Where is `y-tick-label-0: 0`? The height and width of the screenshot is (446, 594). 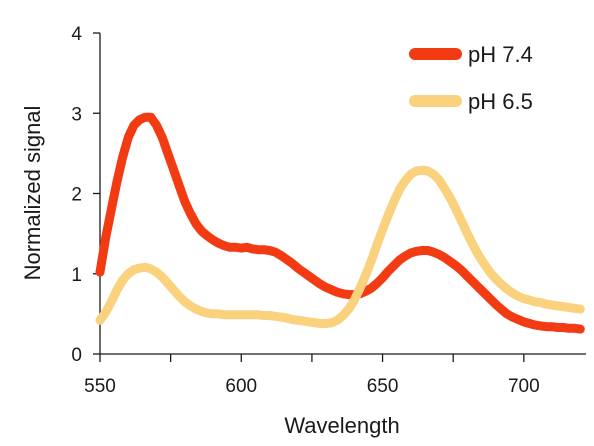 y-tick-label-0: 0 is located at coordinates (76, 355).